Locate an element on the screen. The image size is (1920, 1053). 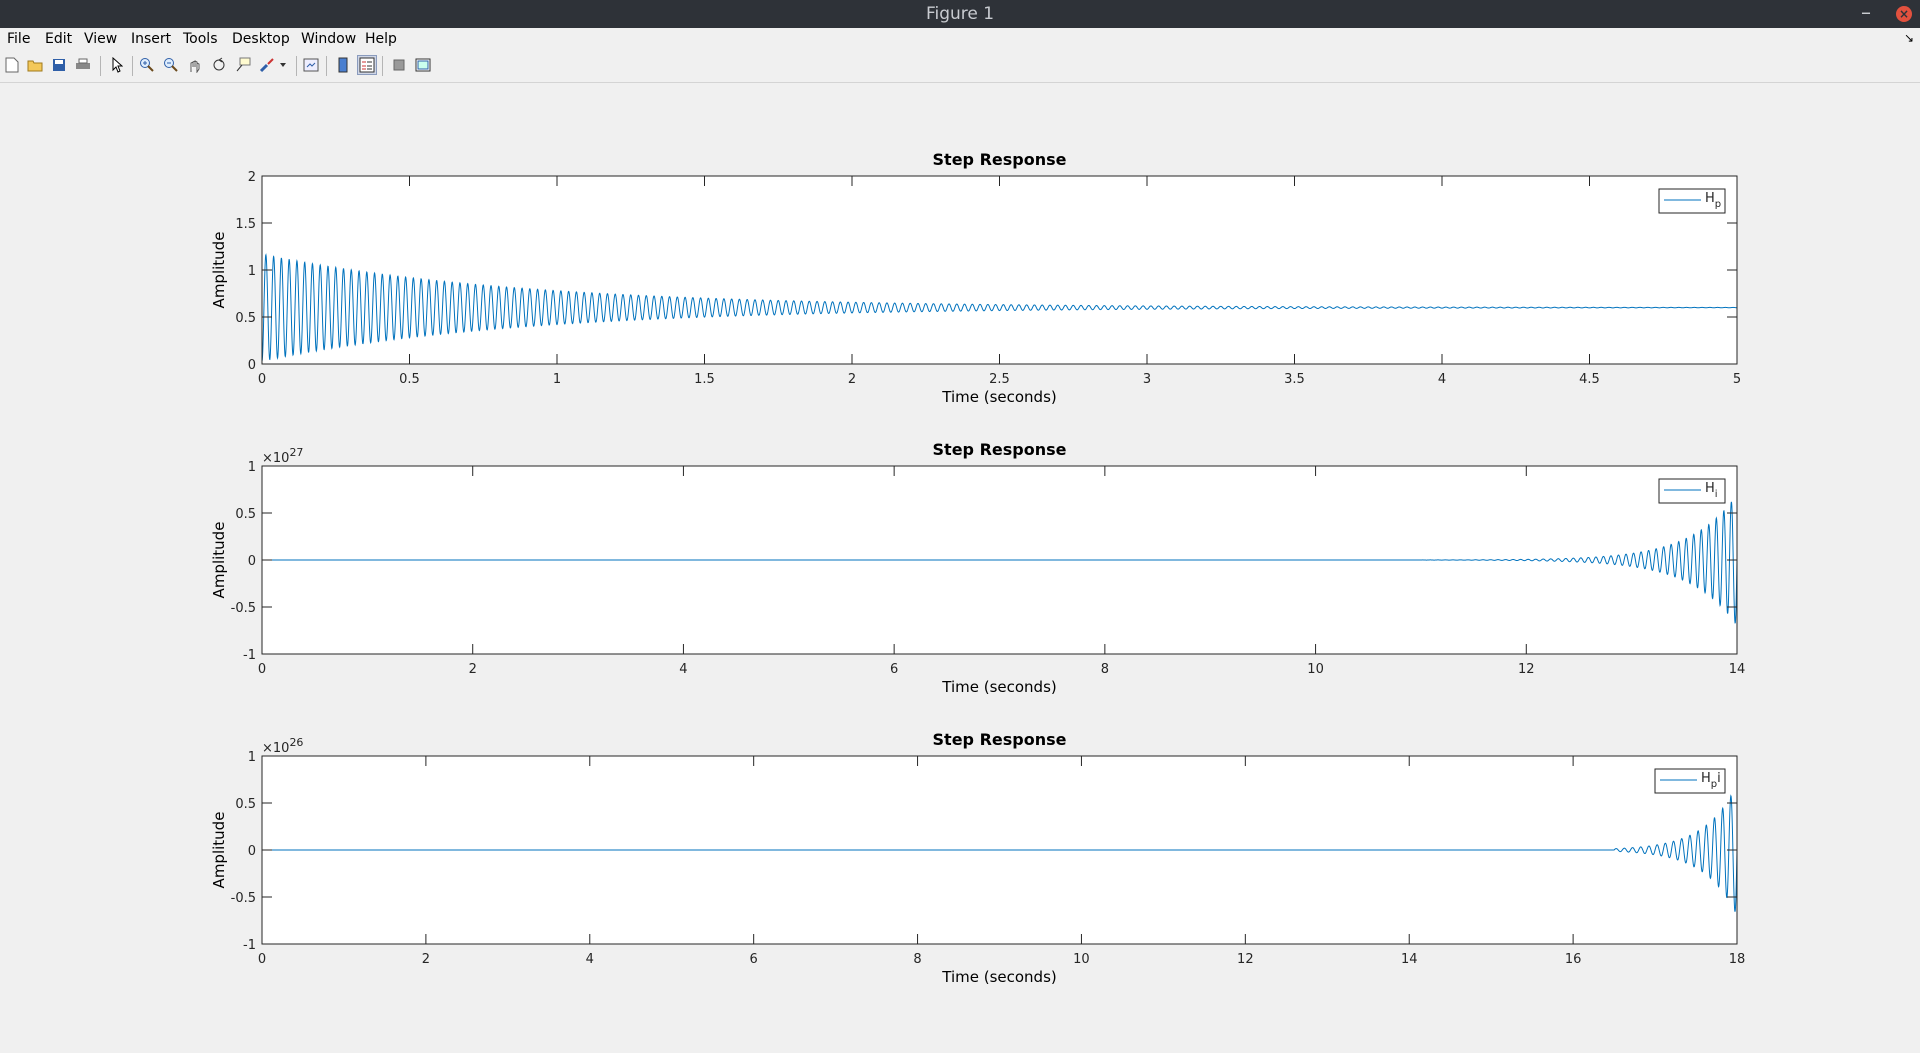
x-tick-label: 4.5 is located at coordinates (1589, 379).